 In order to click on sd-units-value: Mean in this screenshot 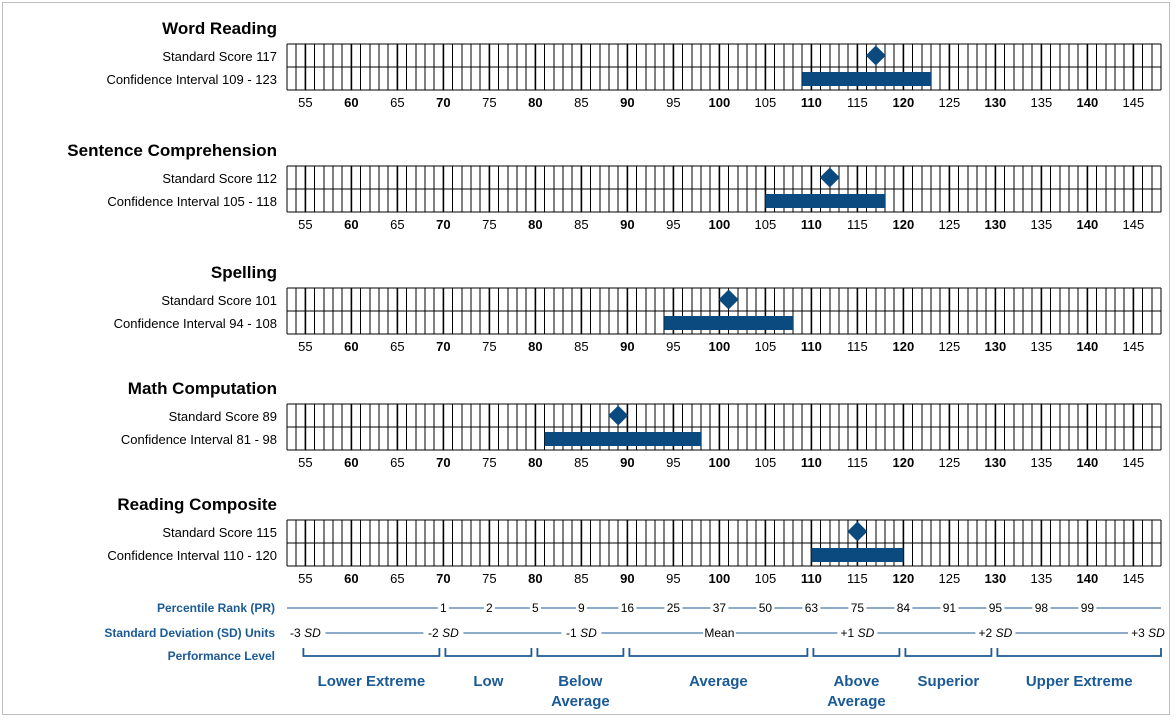, I will do `click(719, 633)`.